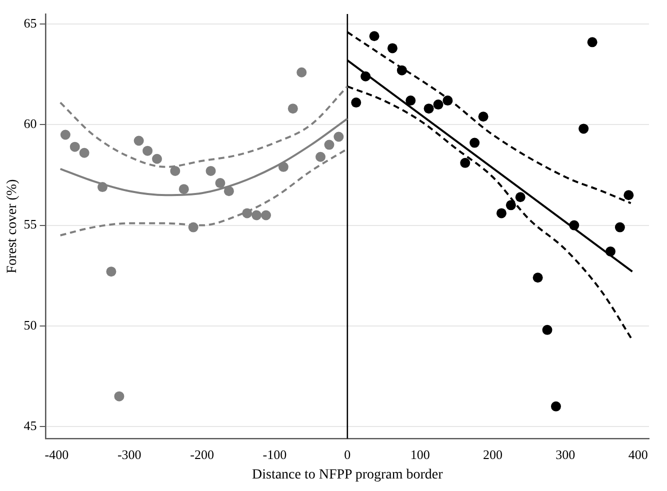 This screenshot has height=491, width=667. Describe the element at coordinates (420, 454) in the screenshot. I see `x-tick-label: 100` at that location.